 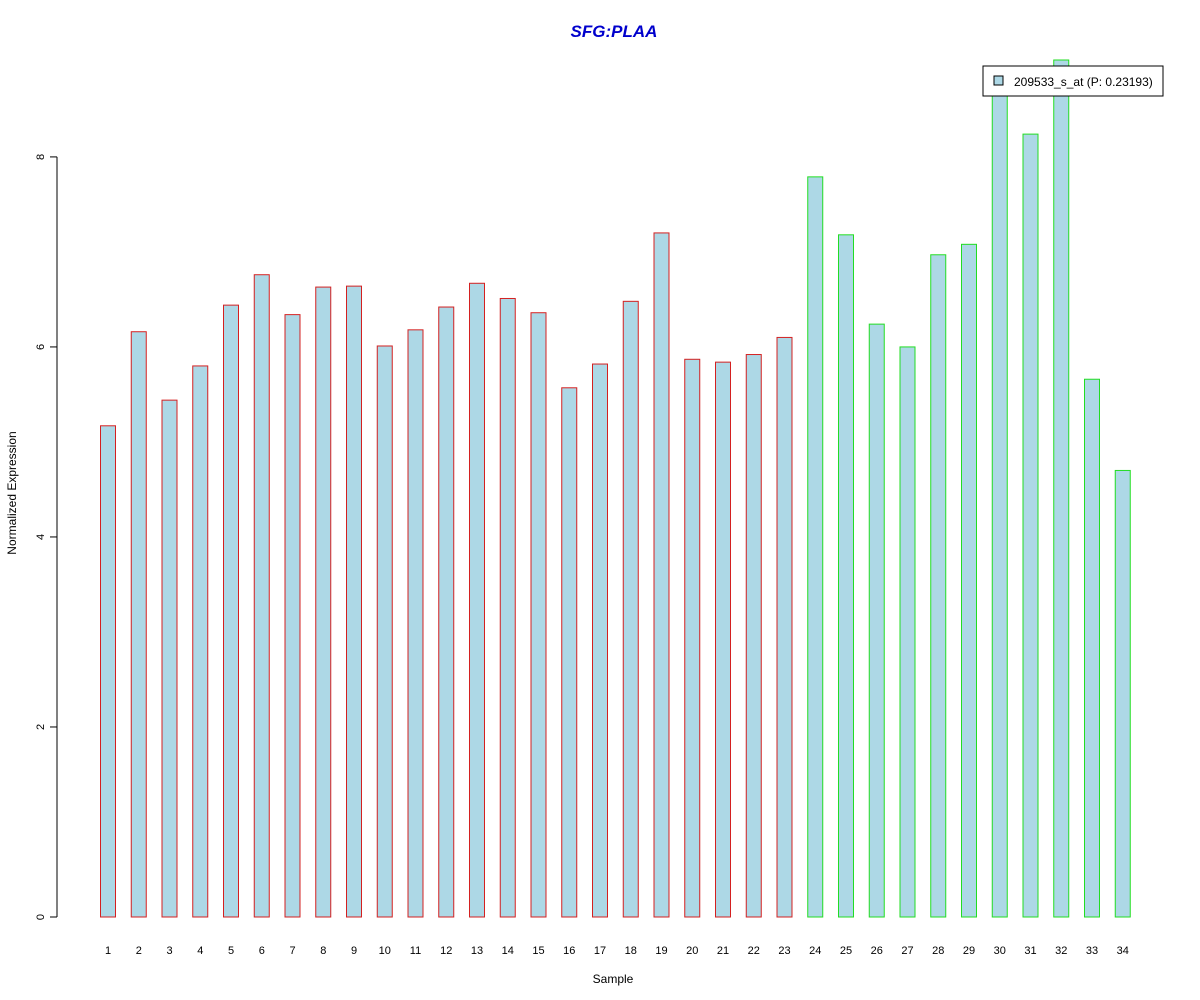 I want to click on x-tick-label: 14, so click(x=508, y=951).